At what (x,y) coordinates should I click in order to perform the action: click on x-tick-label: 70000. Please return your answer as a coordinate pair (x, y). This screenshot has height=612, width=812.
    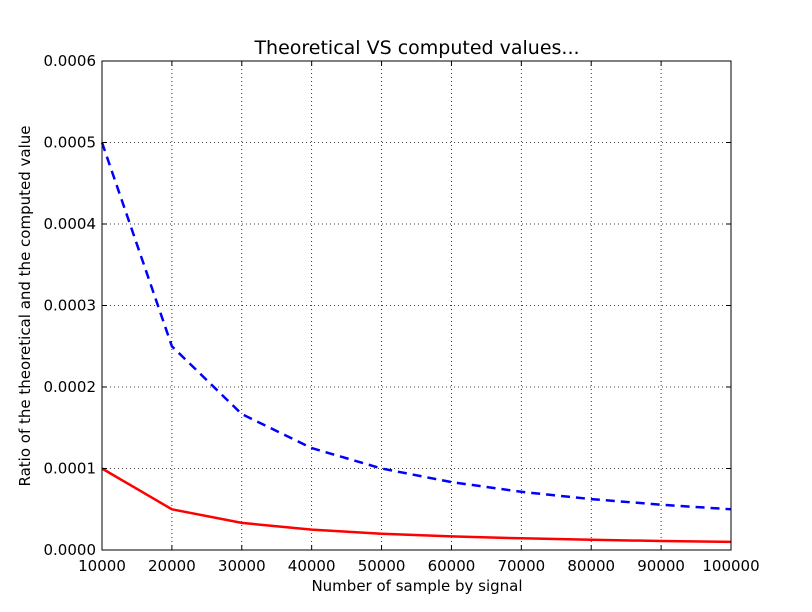
    Looking at the image, I should click on (521, 566).